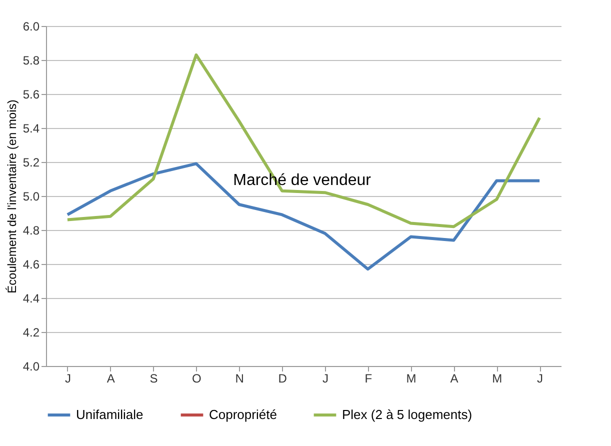  I want to click on legend-label: Unifamiliale, so click(110, 414).